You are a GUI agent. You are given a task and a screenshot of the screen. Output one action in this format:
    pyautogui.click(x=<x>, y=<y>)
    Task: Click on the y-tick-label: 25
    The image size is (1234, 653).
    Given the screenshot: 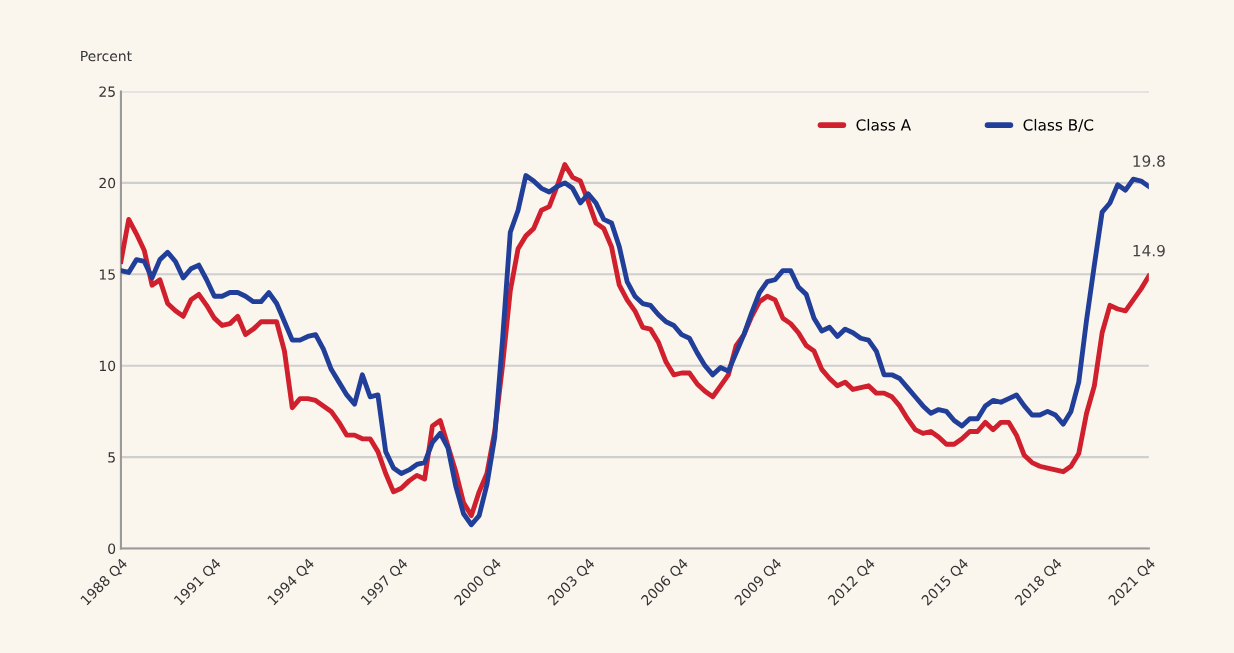 What is the action you would take?
    pyautogui.click(x=107, y=91)
    